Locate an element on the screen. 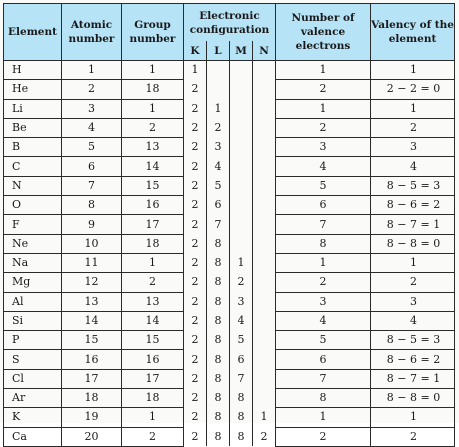  cell-element: H is located at coordinates (32, 70).